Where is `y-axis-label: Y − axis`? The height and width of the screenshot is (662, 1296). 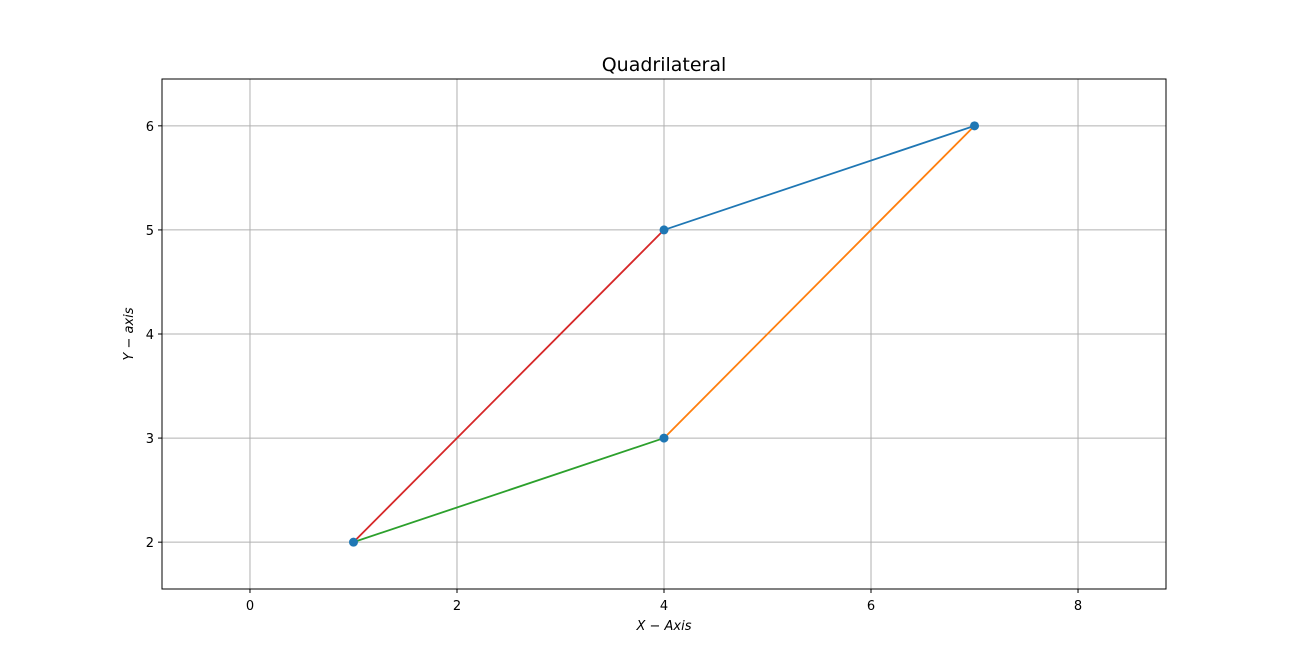 y-axis-label: Y − axis is located at coordinates (129, 333).